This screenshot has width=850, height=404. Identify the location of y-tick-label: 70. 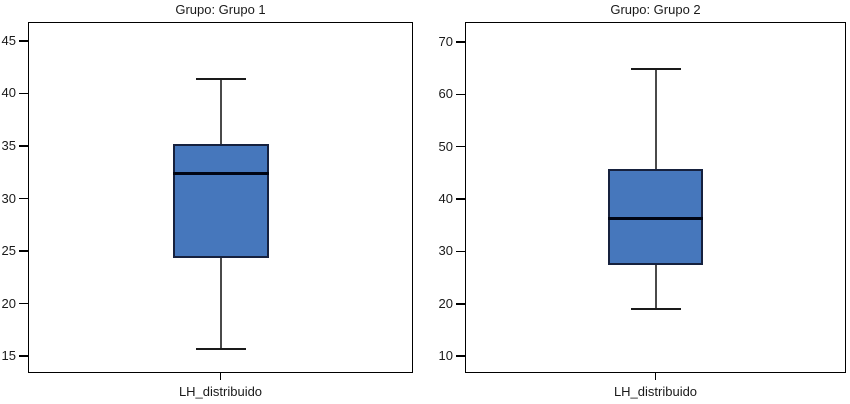
(445, 41).